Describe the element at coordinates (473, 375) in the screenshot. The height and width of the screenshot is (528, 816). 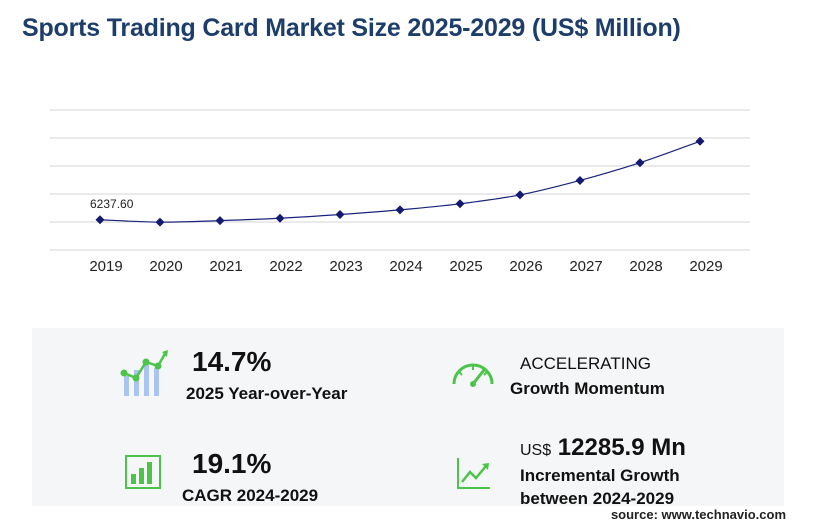
I see `speedometer-icon` at that location.